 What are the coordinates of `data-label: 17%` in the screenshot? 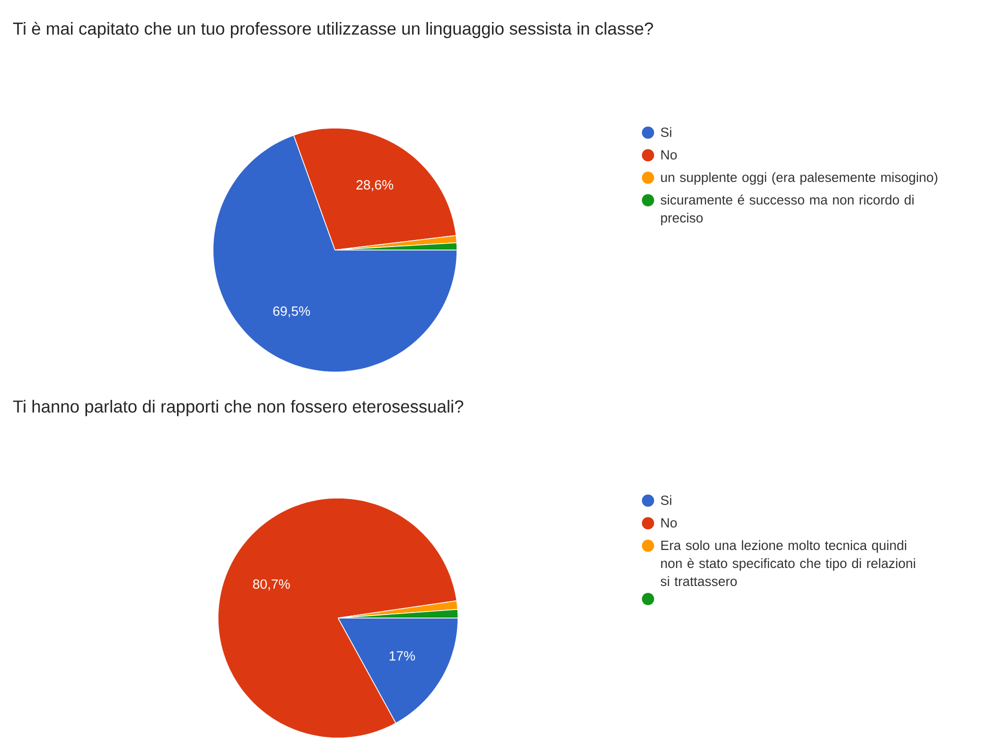 It's located at (402, 656).